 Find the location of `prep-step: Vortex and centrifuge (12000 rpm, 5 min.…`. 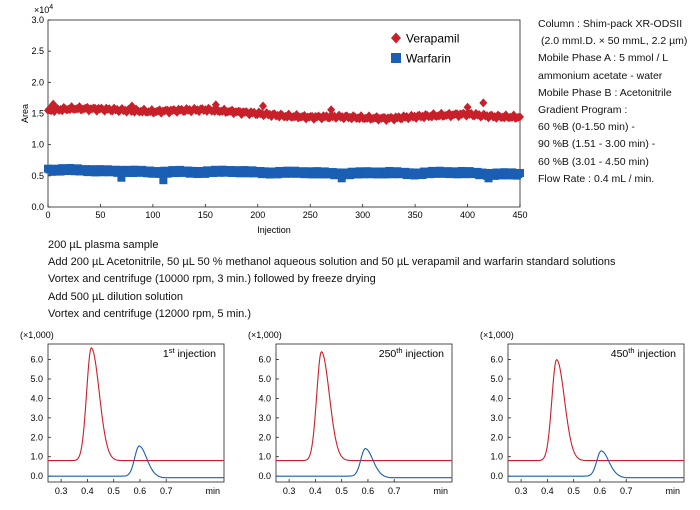

prep-step: Vortex and centrifuge (12000 rpm, 5 min.… is located at coordinates (149, 313).